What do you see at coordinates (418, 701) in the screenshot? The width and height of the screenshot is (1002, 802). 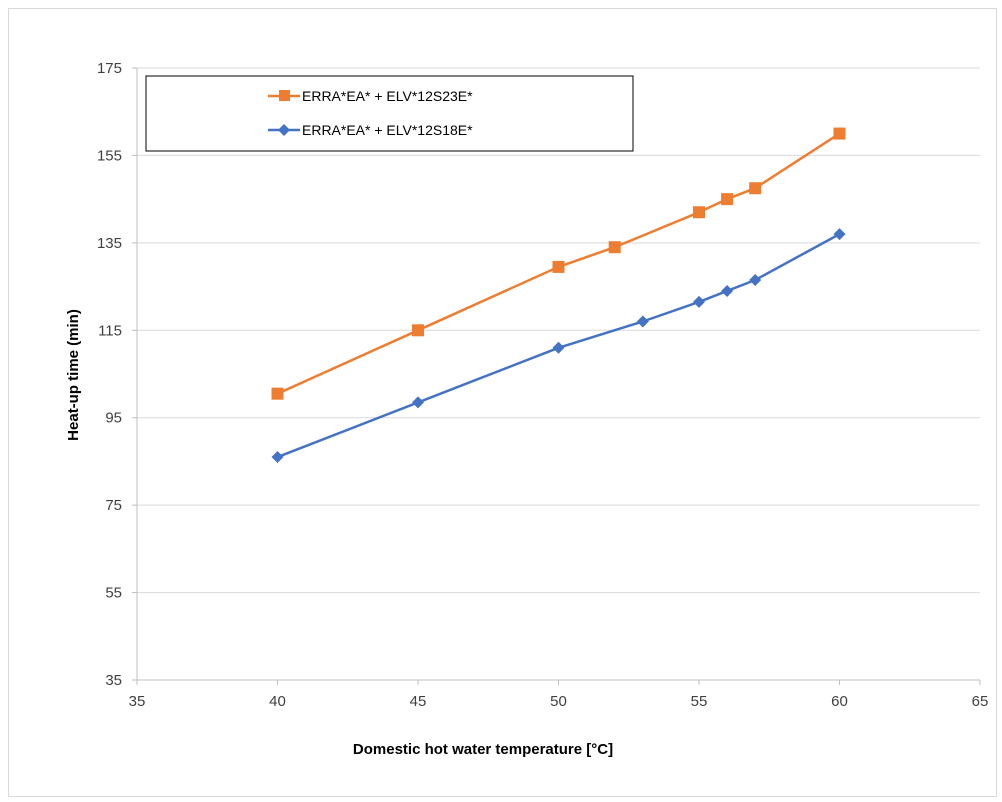 I see `x-tick-label-45: 45` at bounding box center [418, 701].